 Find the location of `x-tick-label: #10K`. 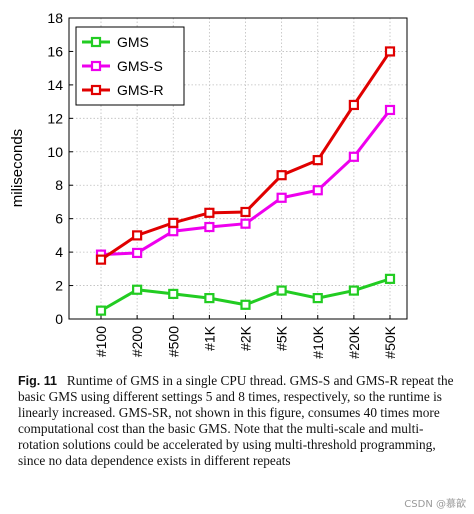

x-tick-label: #10K is located at coordinates (318, 341).